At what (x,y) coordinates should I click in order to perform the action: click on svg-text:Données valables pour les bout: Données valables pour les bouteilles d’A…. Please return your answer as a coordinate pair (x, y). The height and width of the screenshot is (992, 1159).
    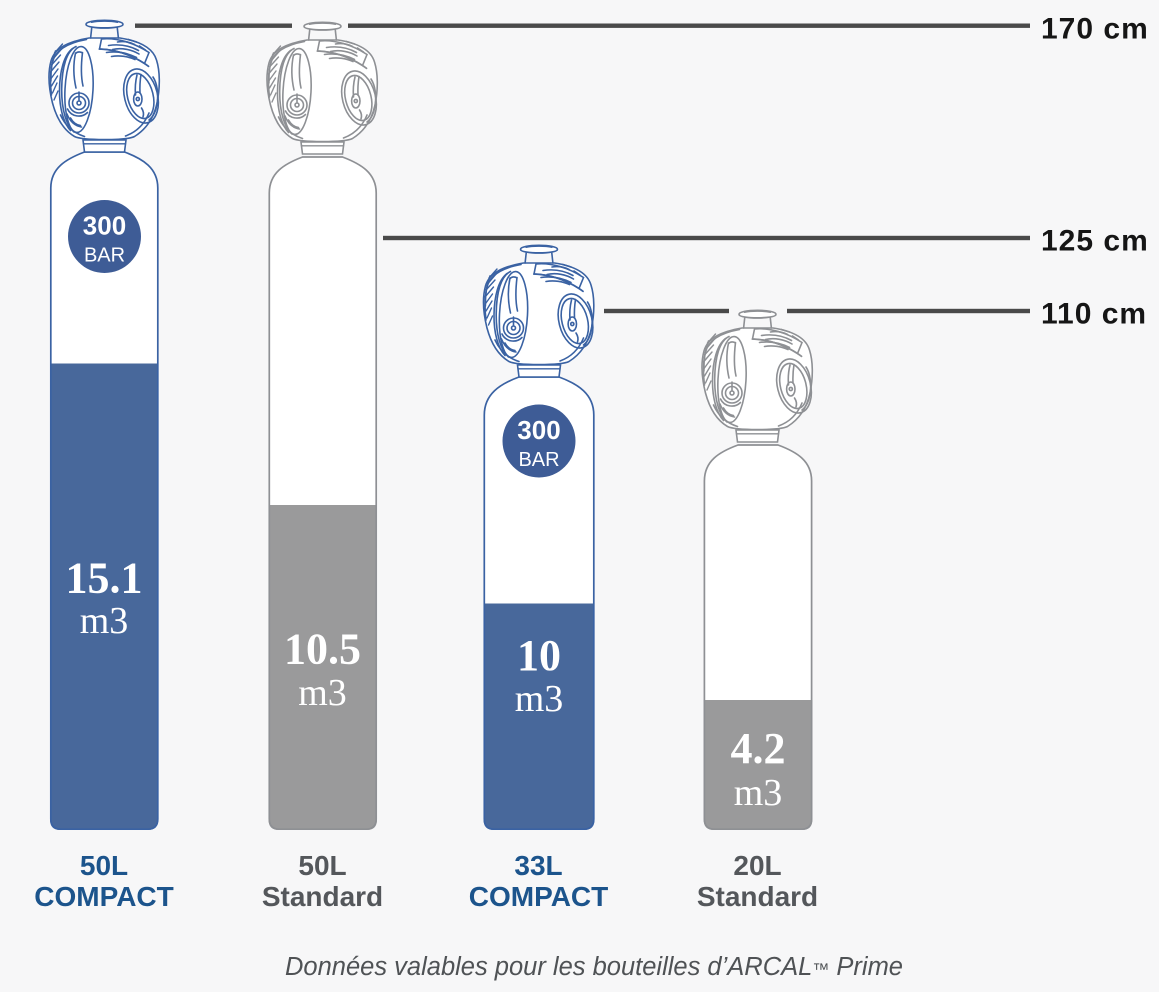
    Looking at the image, I should click on (594, 967).